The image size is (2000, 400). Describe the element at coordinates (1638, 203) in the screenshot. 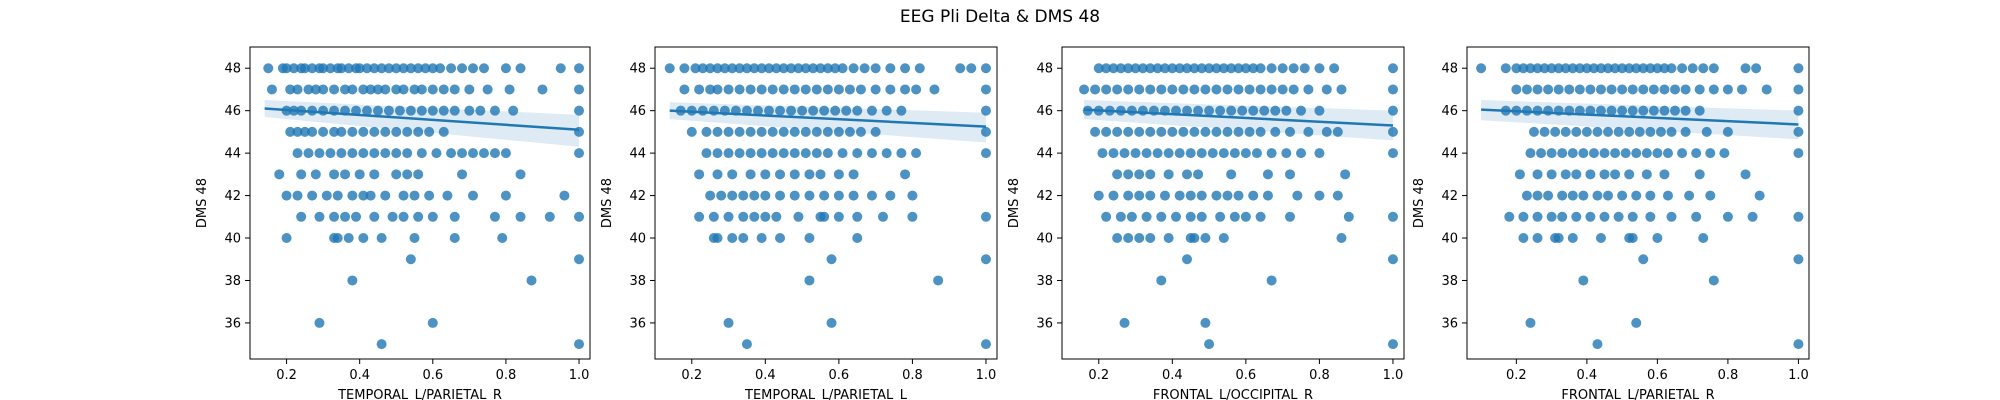

I see `axes-frame` at that location.